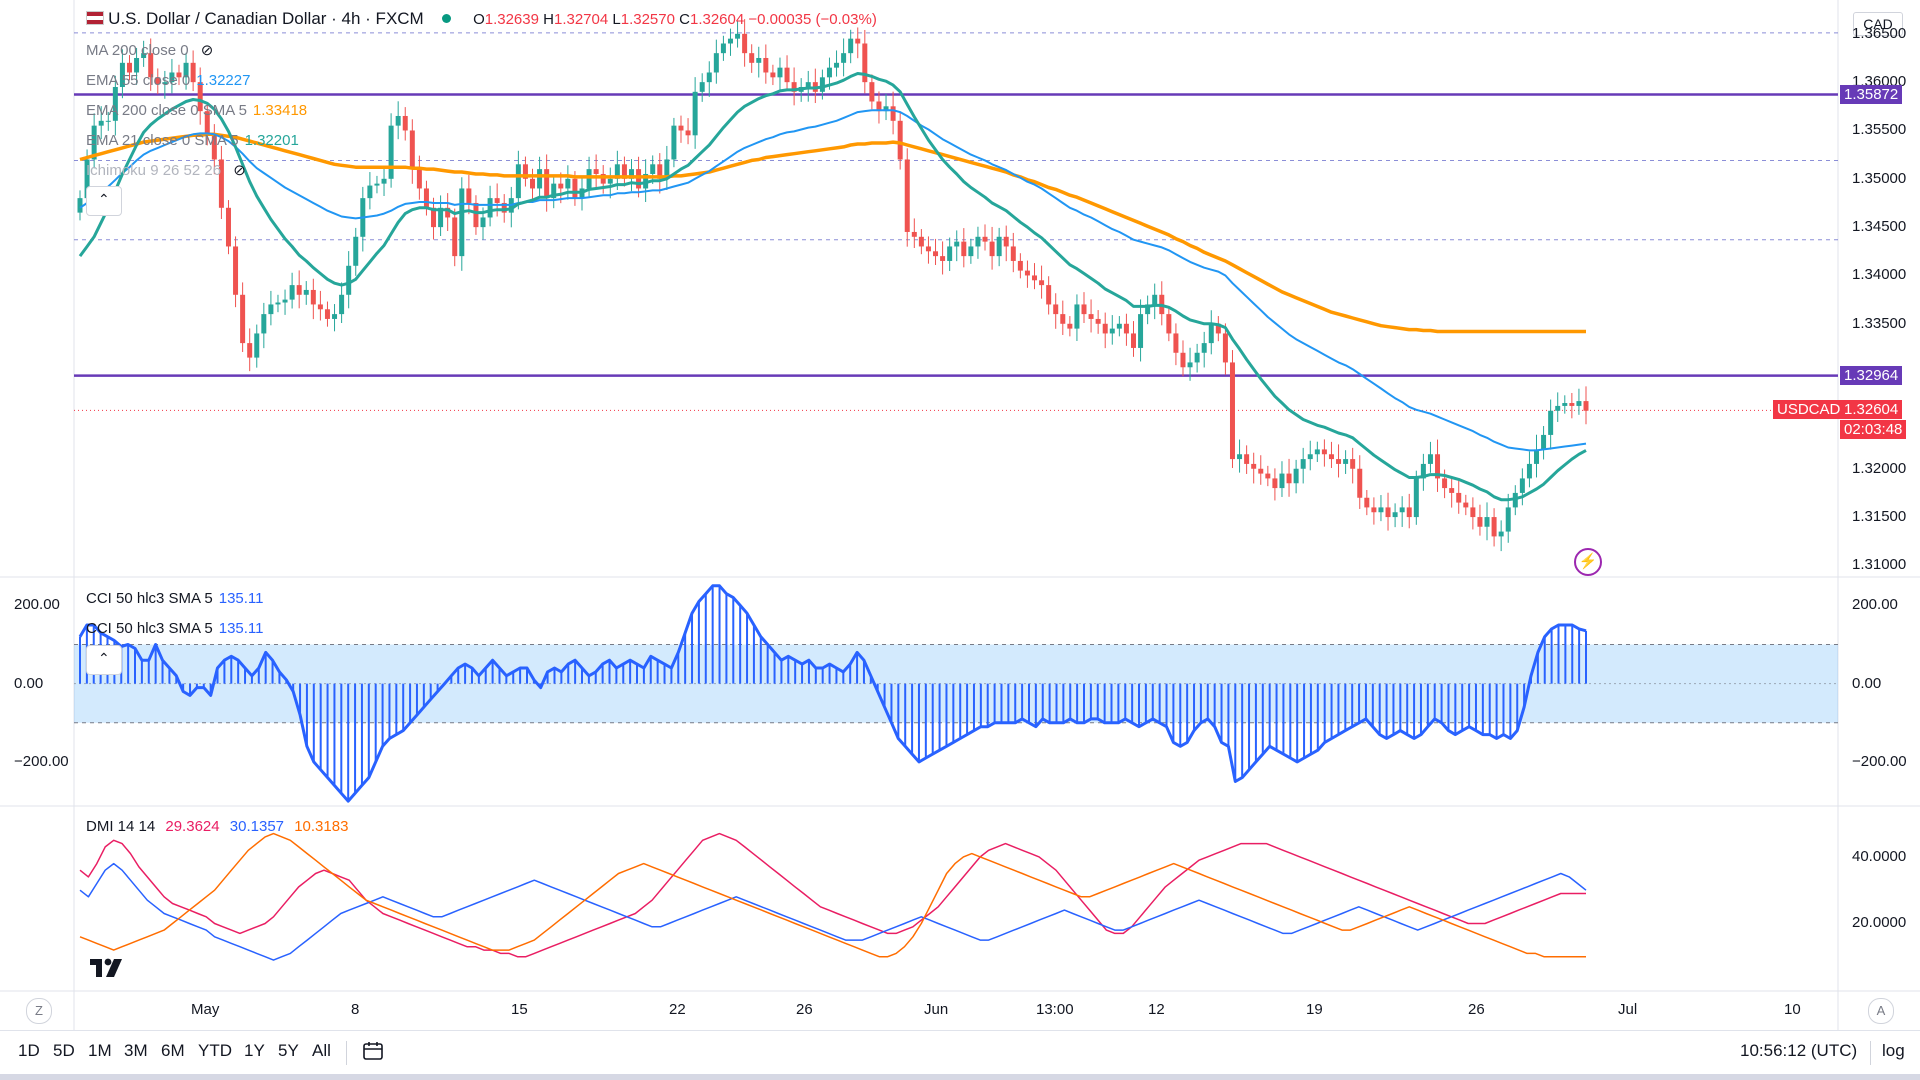  I want to click on range-1d: 1D, so click(29, 1050).